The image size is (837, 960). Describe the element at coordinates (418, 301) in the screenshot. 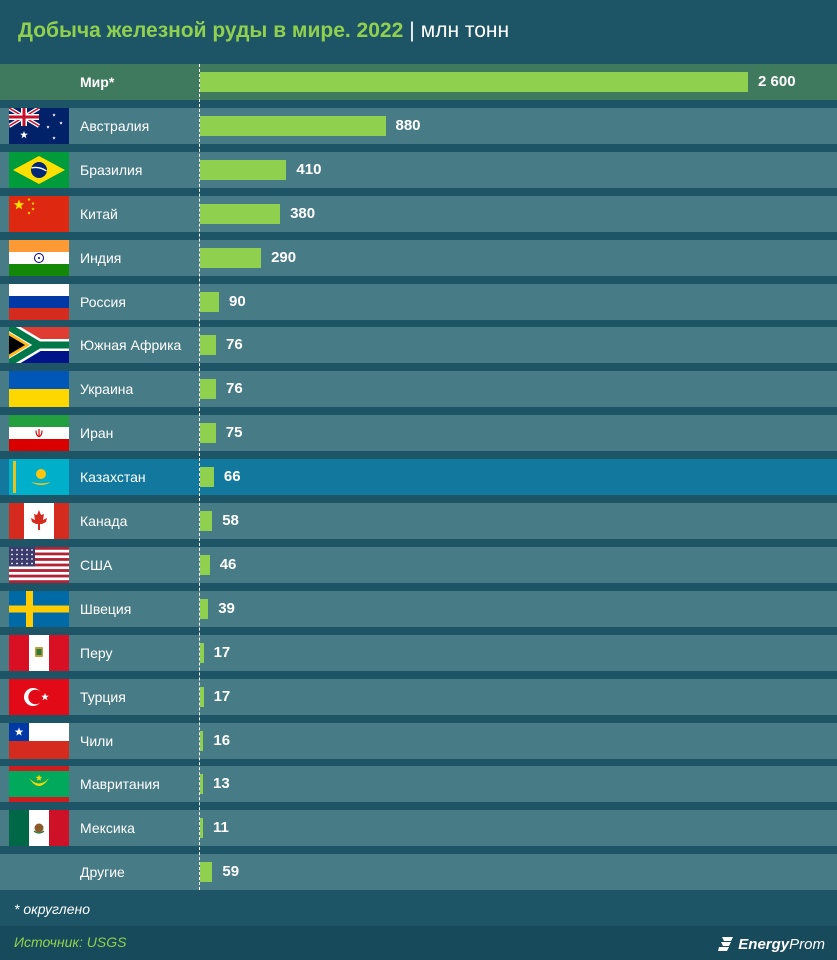

I see `table-row: Россия 90` at that location.